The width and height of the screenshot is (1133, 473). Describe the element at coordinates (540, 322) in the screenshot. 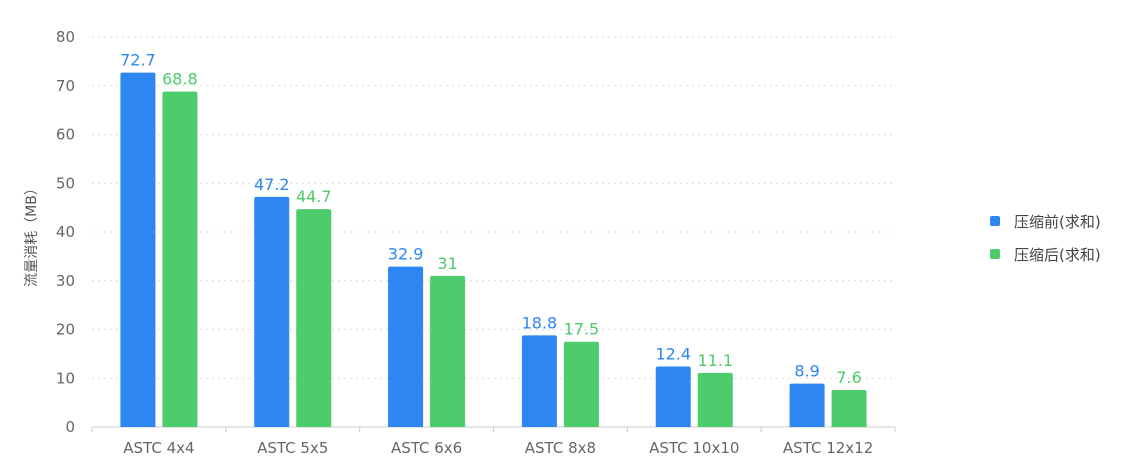

I see `data-label: 18.8` at that location.